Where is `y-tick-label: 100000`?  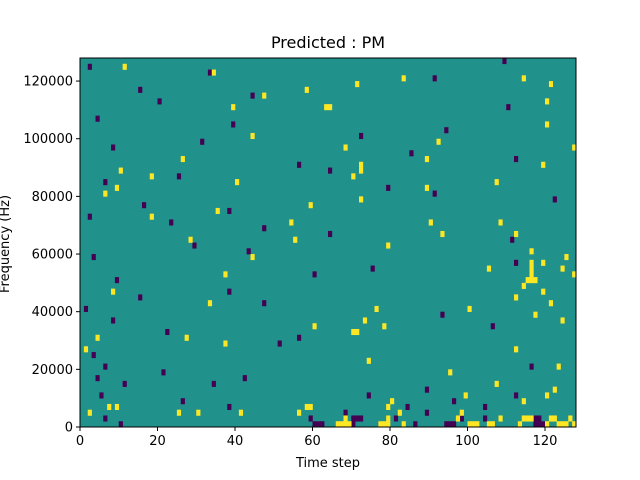 y-tick-label: 100000 is located at coordinates (48, 139).